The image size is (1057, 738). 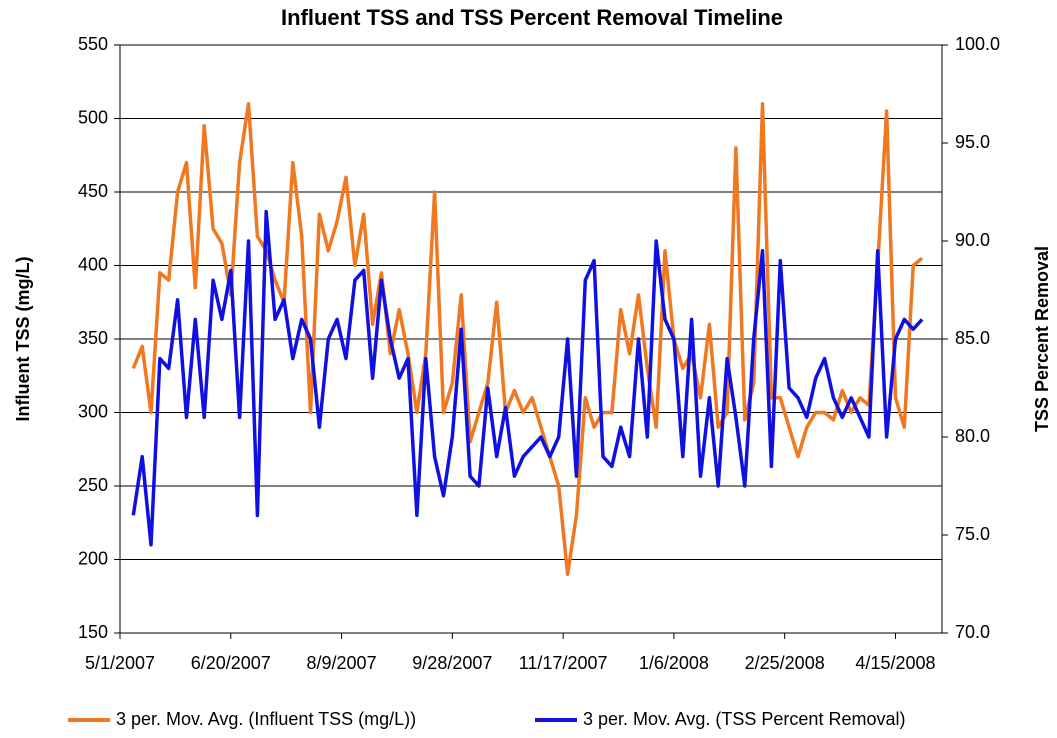 What do you see at coordinates (972, 338) in the screenshot?
I see `y2-tick-label: 85.0` at bounding box center [972, 338].